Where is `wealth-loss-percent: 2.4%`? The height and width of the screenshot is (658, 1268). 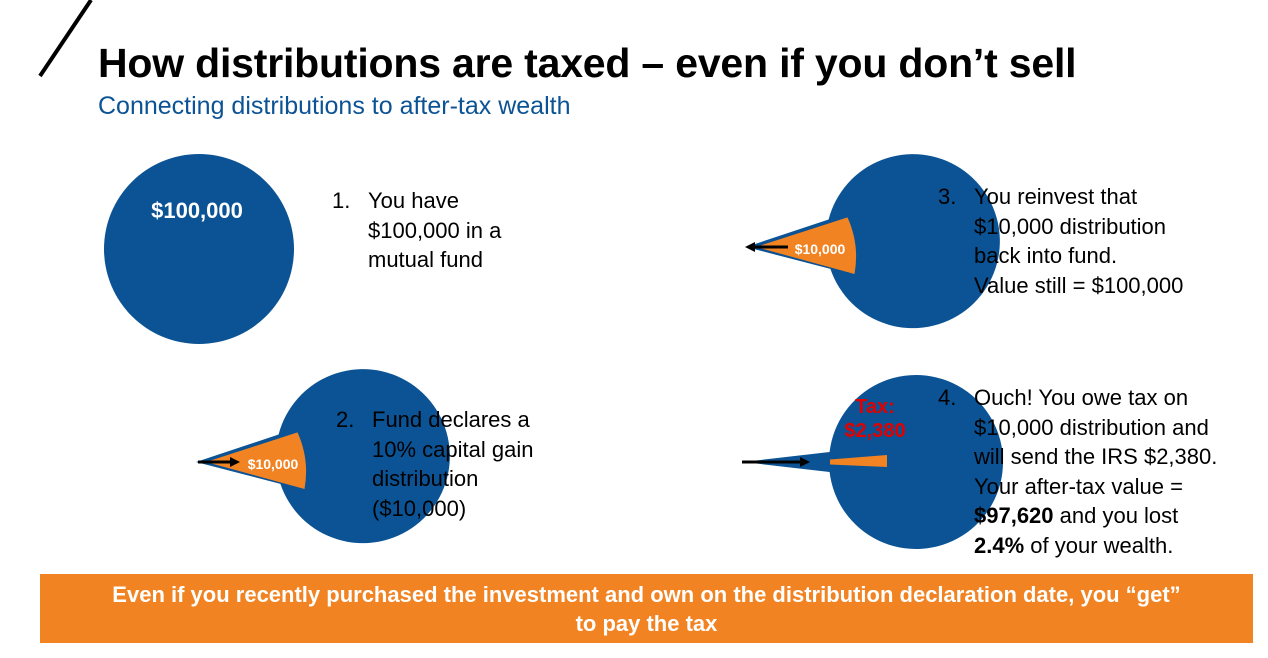 wealth-loss-percent: 2.4% is located at coordinates (999, 545).